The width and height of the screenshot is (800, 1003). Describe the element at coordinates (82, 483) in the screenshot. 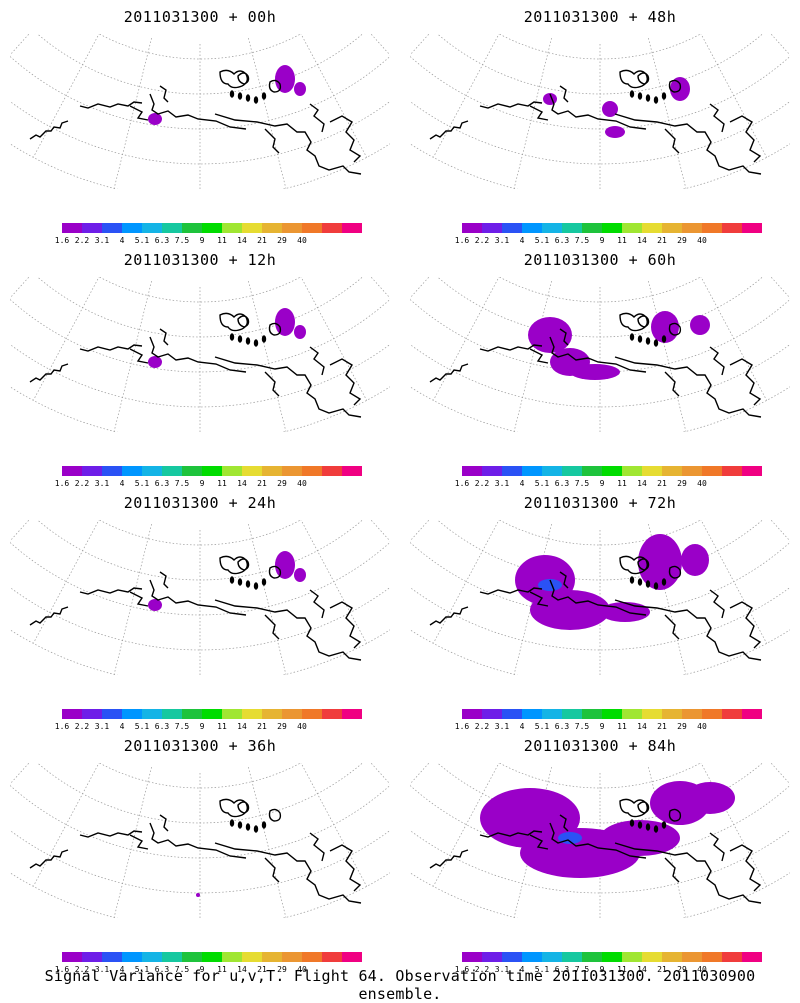

I see `colorbar-tick-label: 2.2` at that location.